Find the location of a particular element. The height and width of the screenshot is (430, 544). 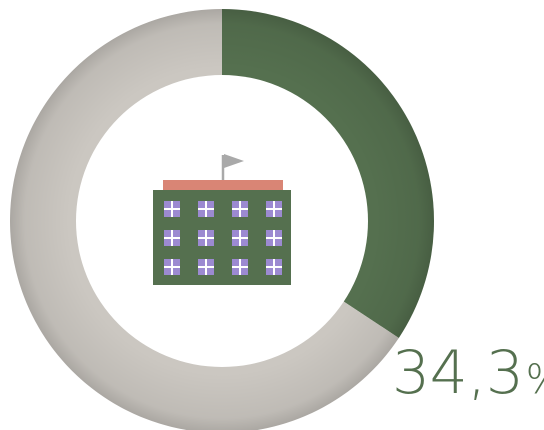

building-roof is located at coordinates (223, 185).